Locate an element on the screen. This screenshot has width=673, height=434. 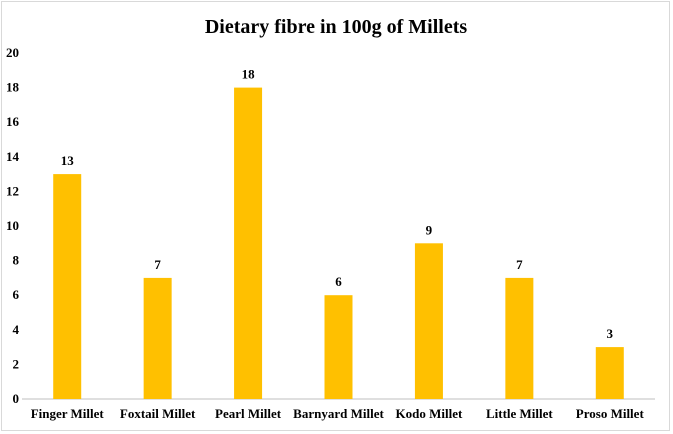
category-label: Proso Millet is located at coordinates (610, 413).